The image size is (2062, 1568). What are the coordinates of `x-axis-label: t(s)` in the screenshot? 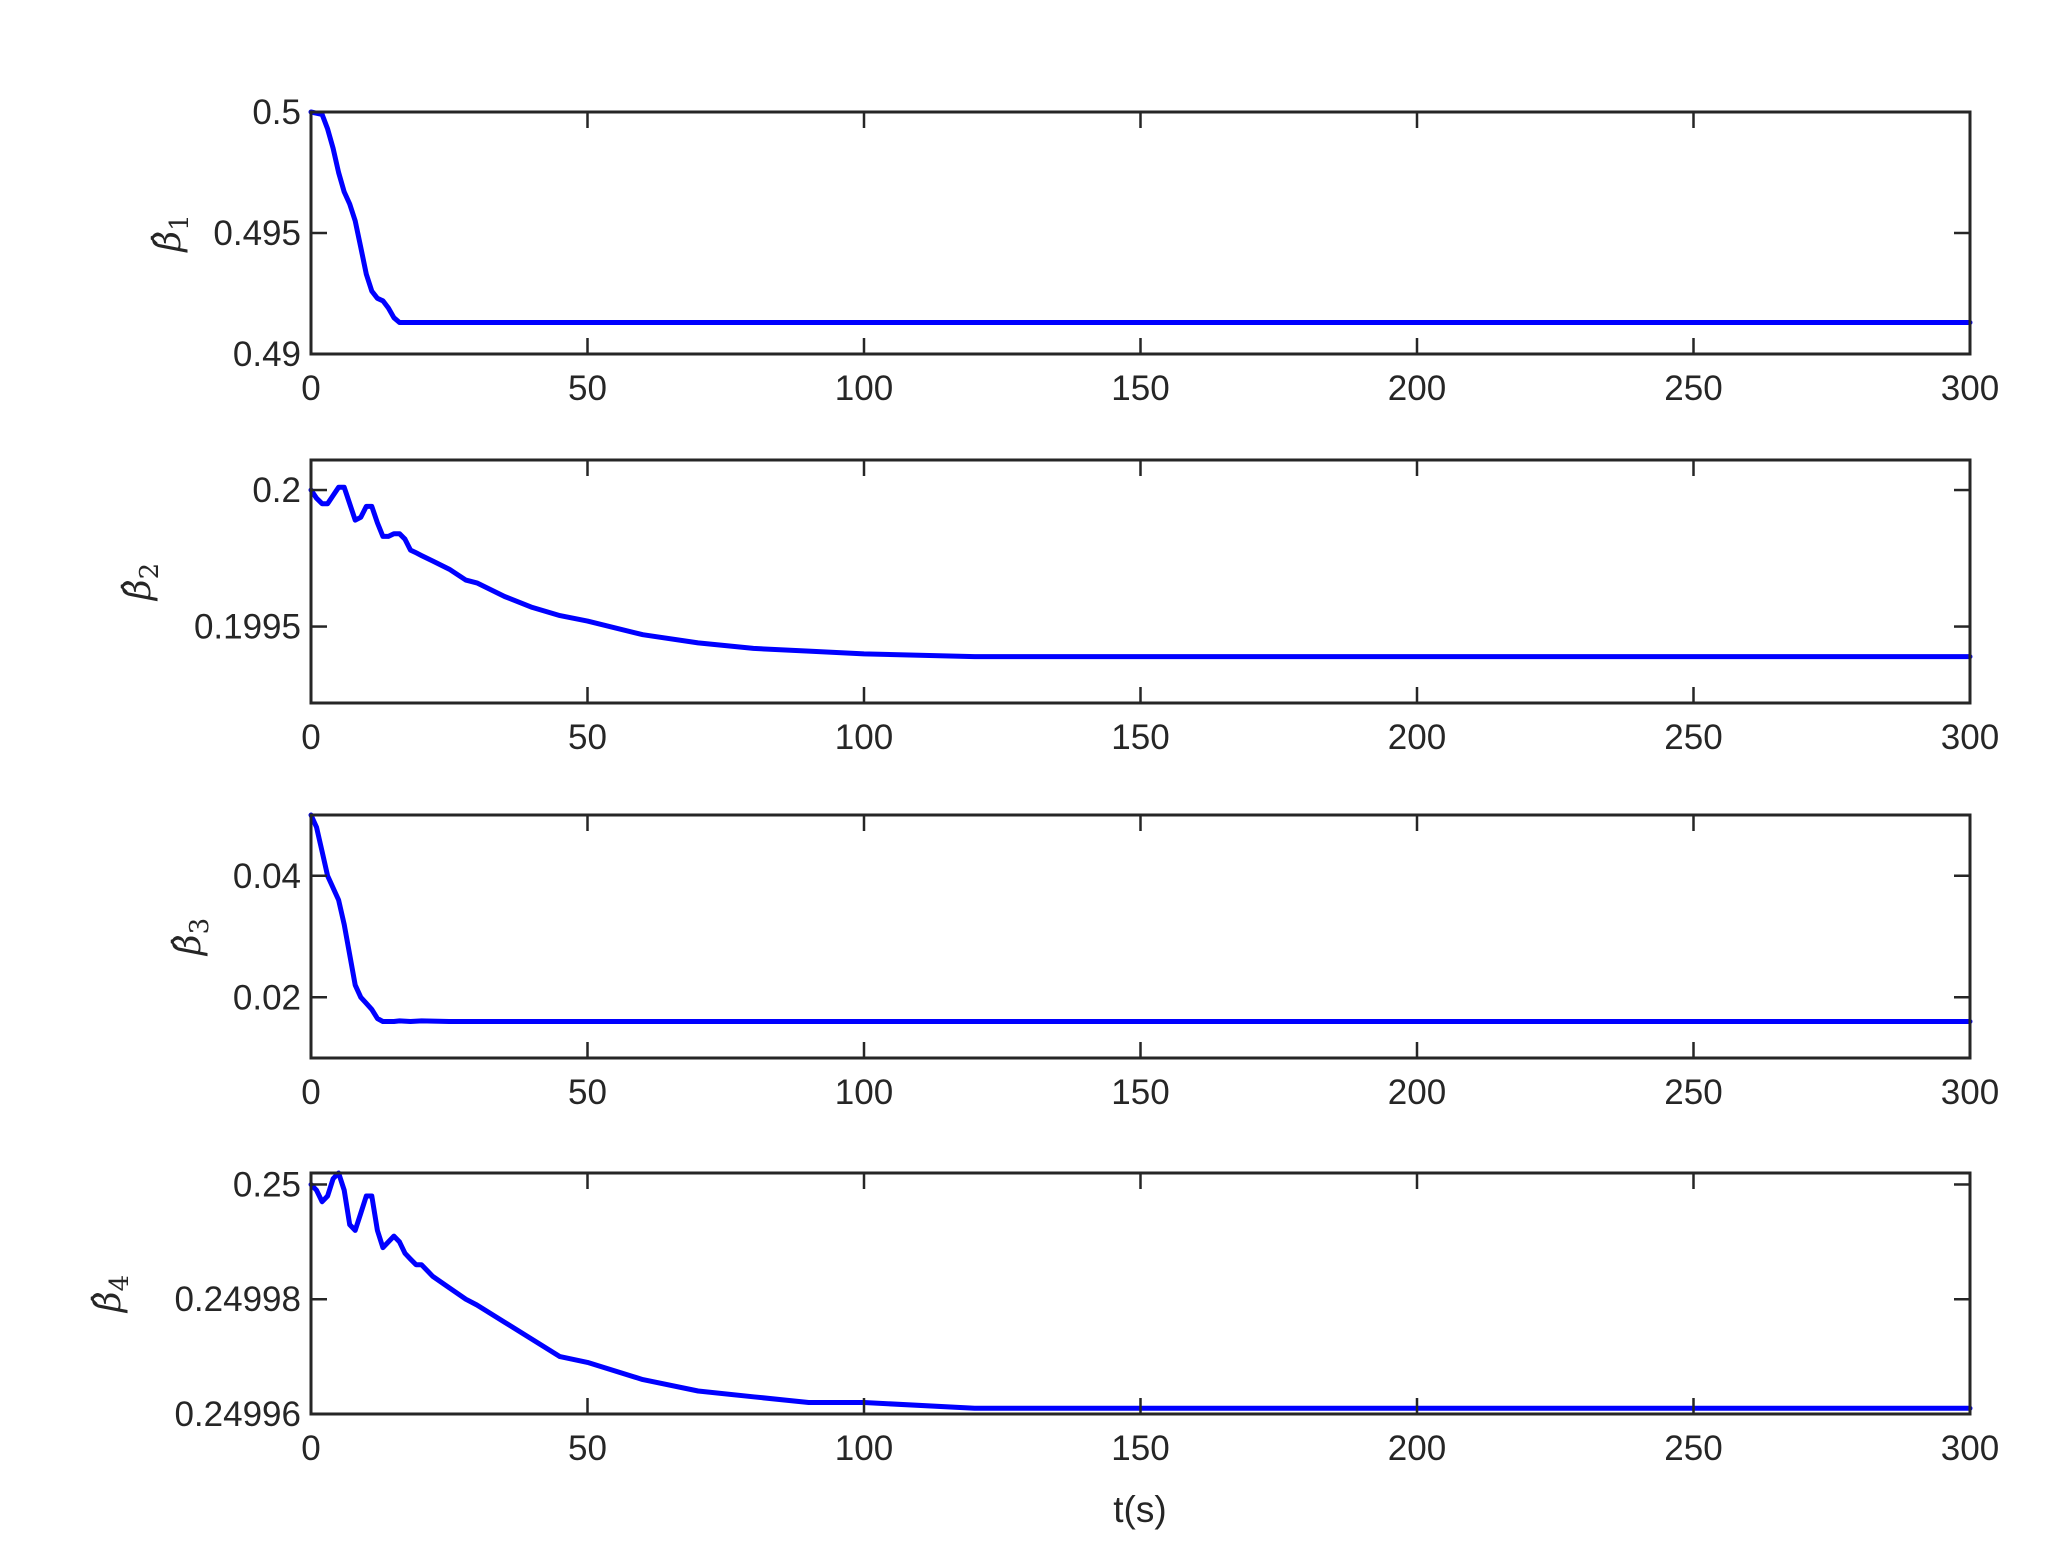 It's located at (1139, 1509).